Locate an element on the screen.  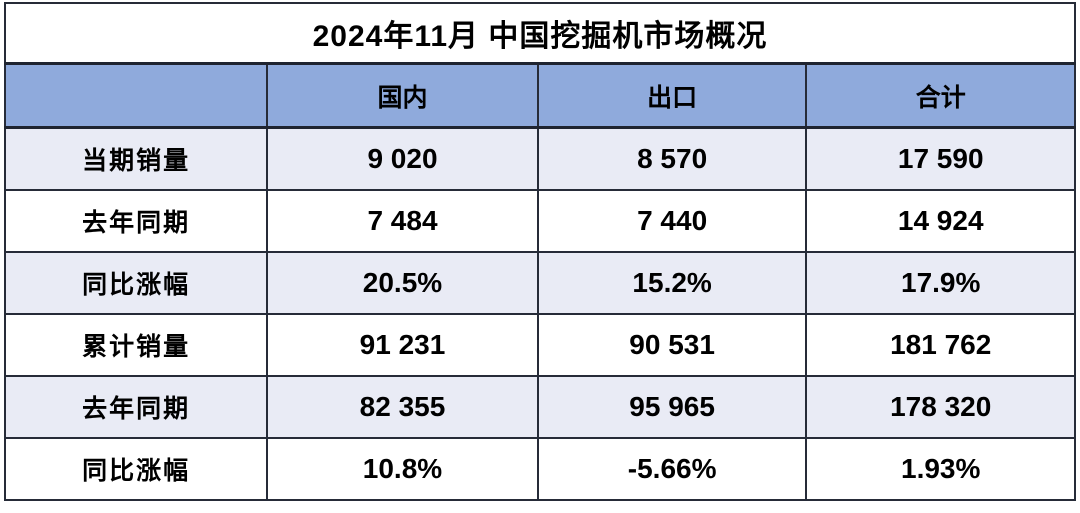
cell-domestic: 91 231 is located at coordinates (402, 344).